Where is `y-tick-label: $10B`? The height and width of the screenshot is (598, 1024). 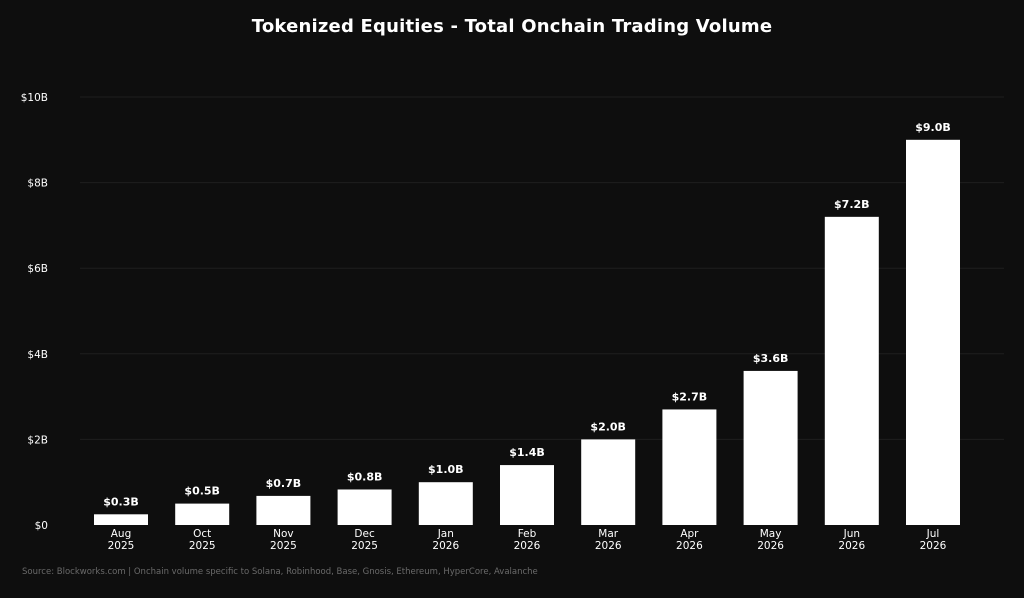
y-tick-label: $10B is located at coordinates (34, 98).